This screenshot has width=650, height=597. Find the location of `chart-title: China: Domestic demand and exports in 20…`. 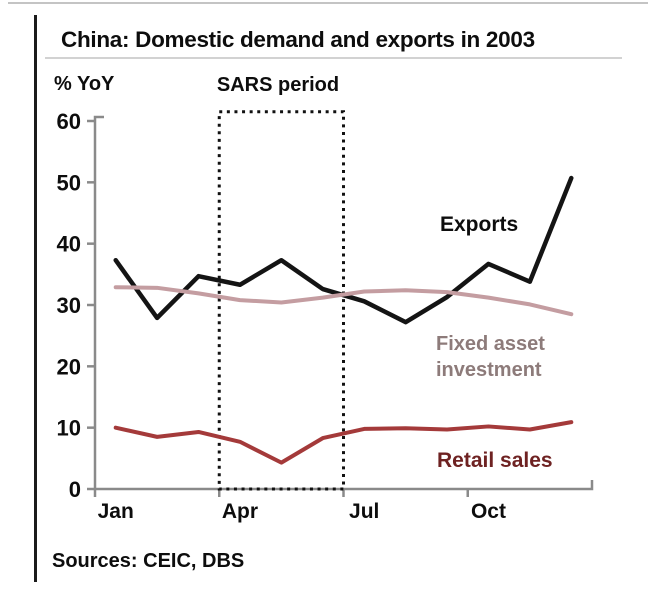

chart-title: China: Domestic demand and exports in 20… is located at coordinates (298, 39).